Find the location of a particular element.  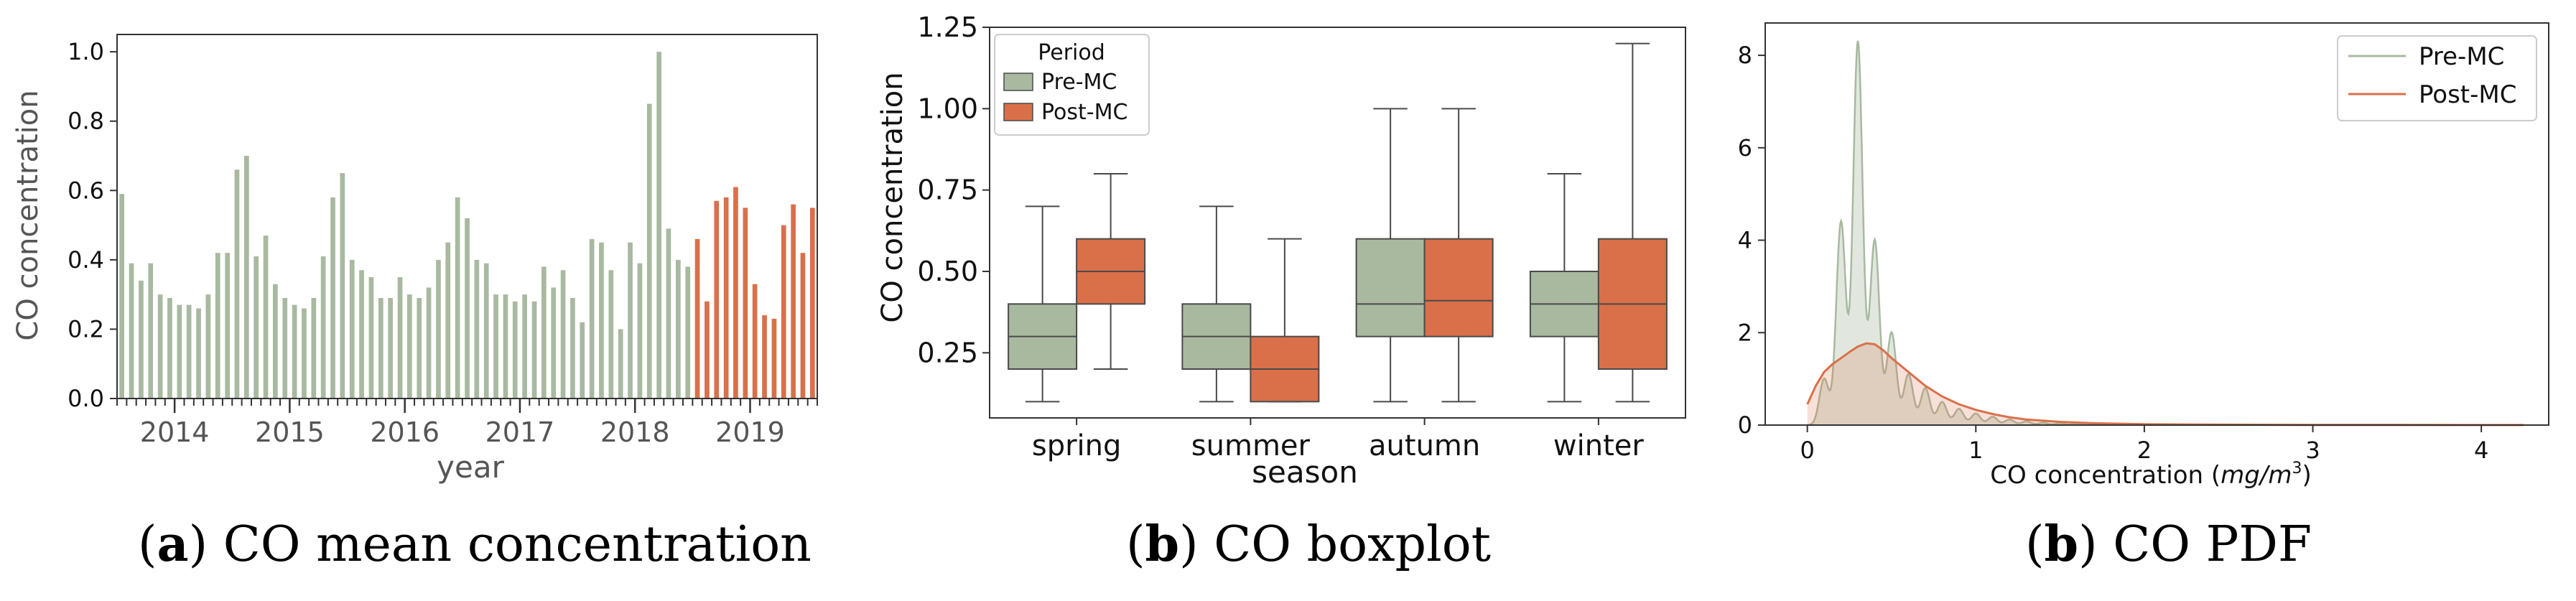

x-tick-label: winter is located at coordinates (1599, 446).